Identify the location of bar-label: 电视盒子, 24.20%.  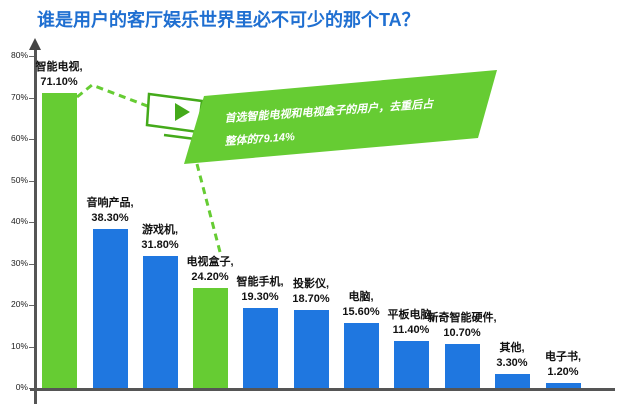
(210, 270).